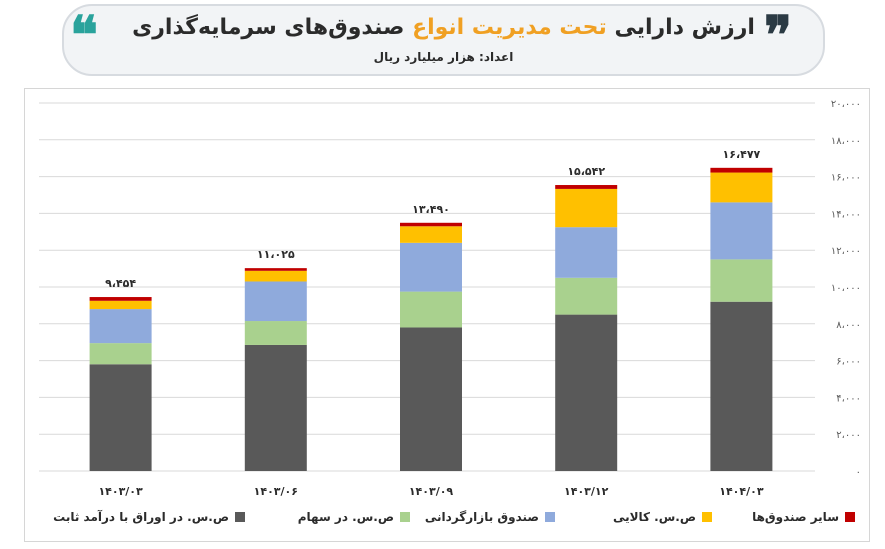 The width and height of the screenshot is (885, 549). I want to click on y-tick-label: ۱۶،۰۰۰, so click(846, 178).